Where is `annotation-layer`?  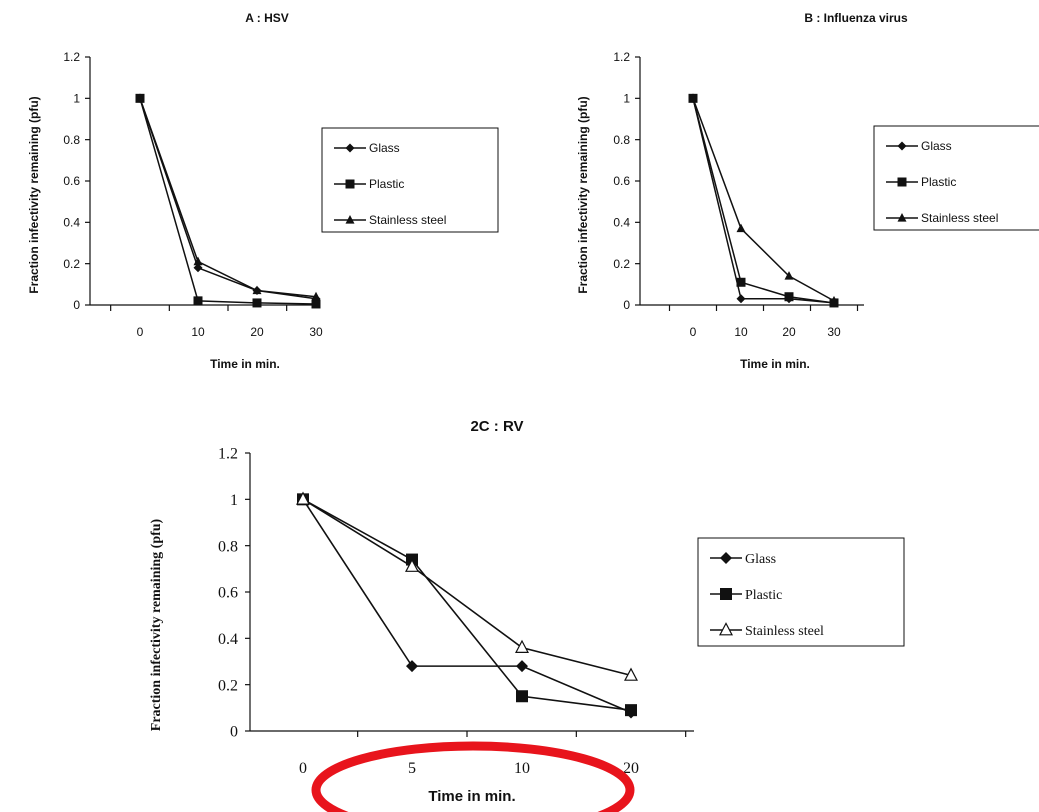
annotation-layer is located at coordinates (473, 776).